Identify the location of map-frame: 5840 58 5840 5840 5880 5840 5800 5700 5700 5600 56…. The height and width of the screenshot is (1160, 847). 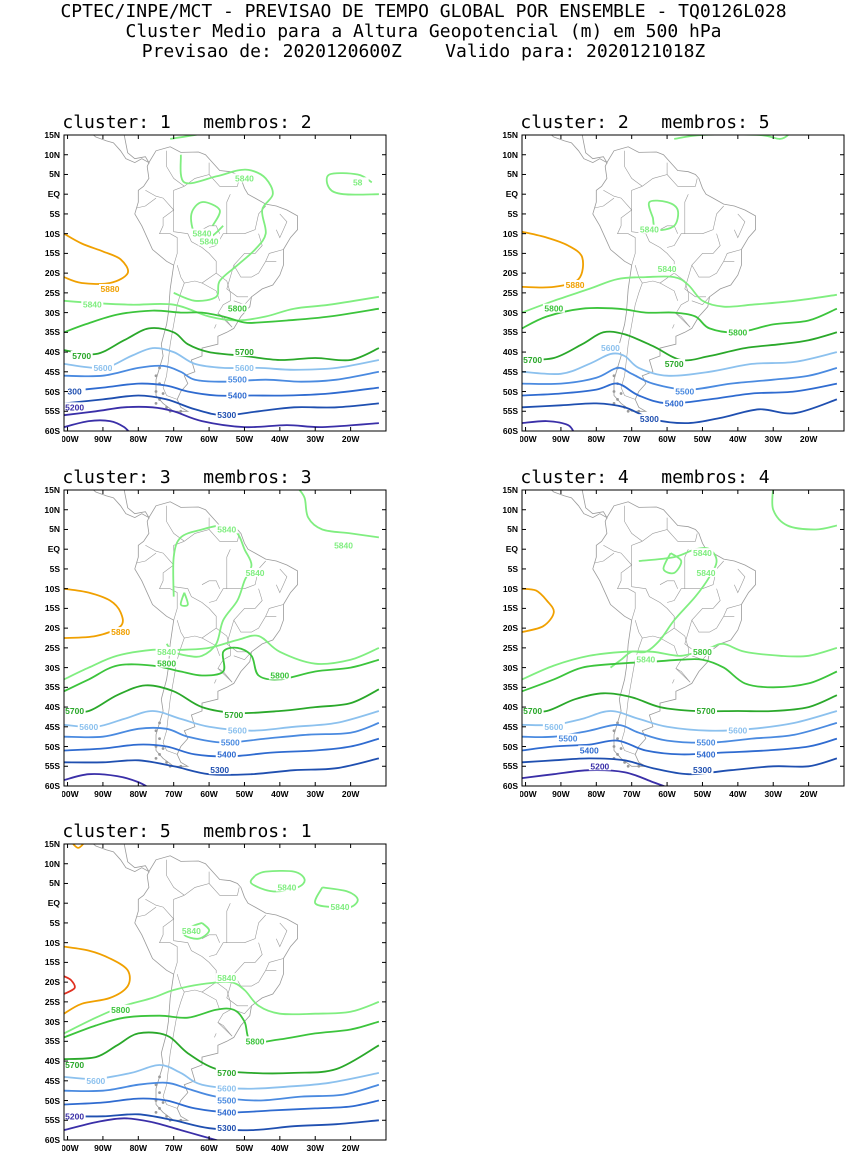
(216, 290).